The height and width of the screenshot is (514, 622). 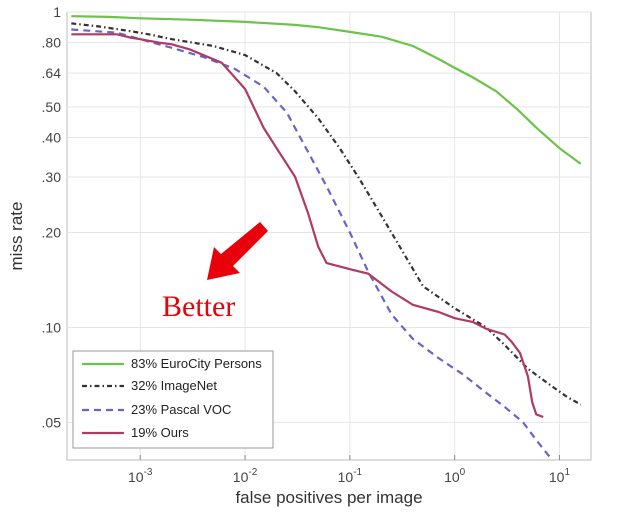 I want to click on x-tick-label: 10¹, so click(x=560, y=476).